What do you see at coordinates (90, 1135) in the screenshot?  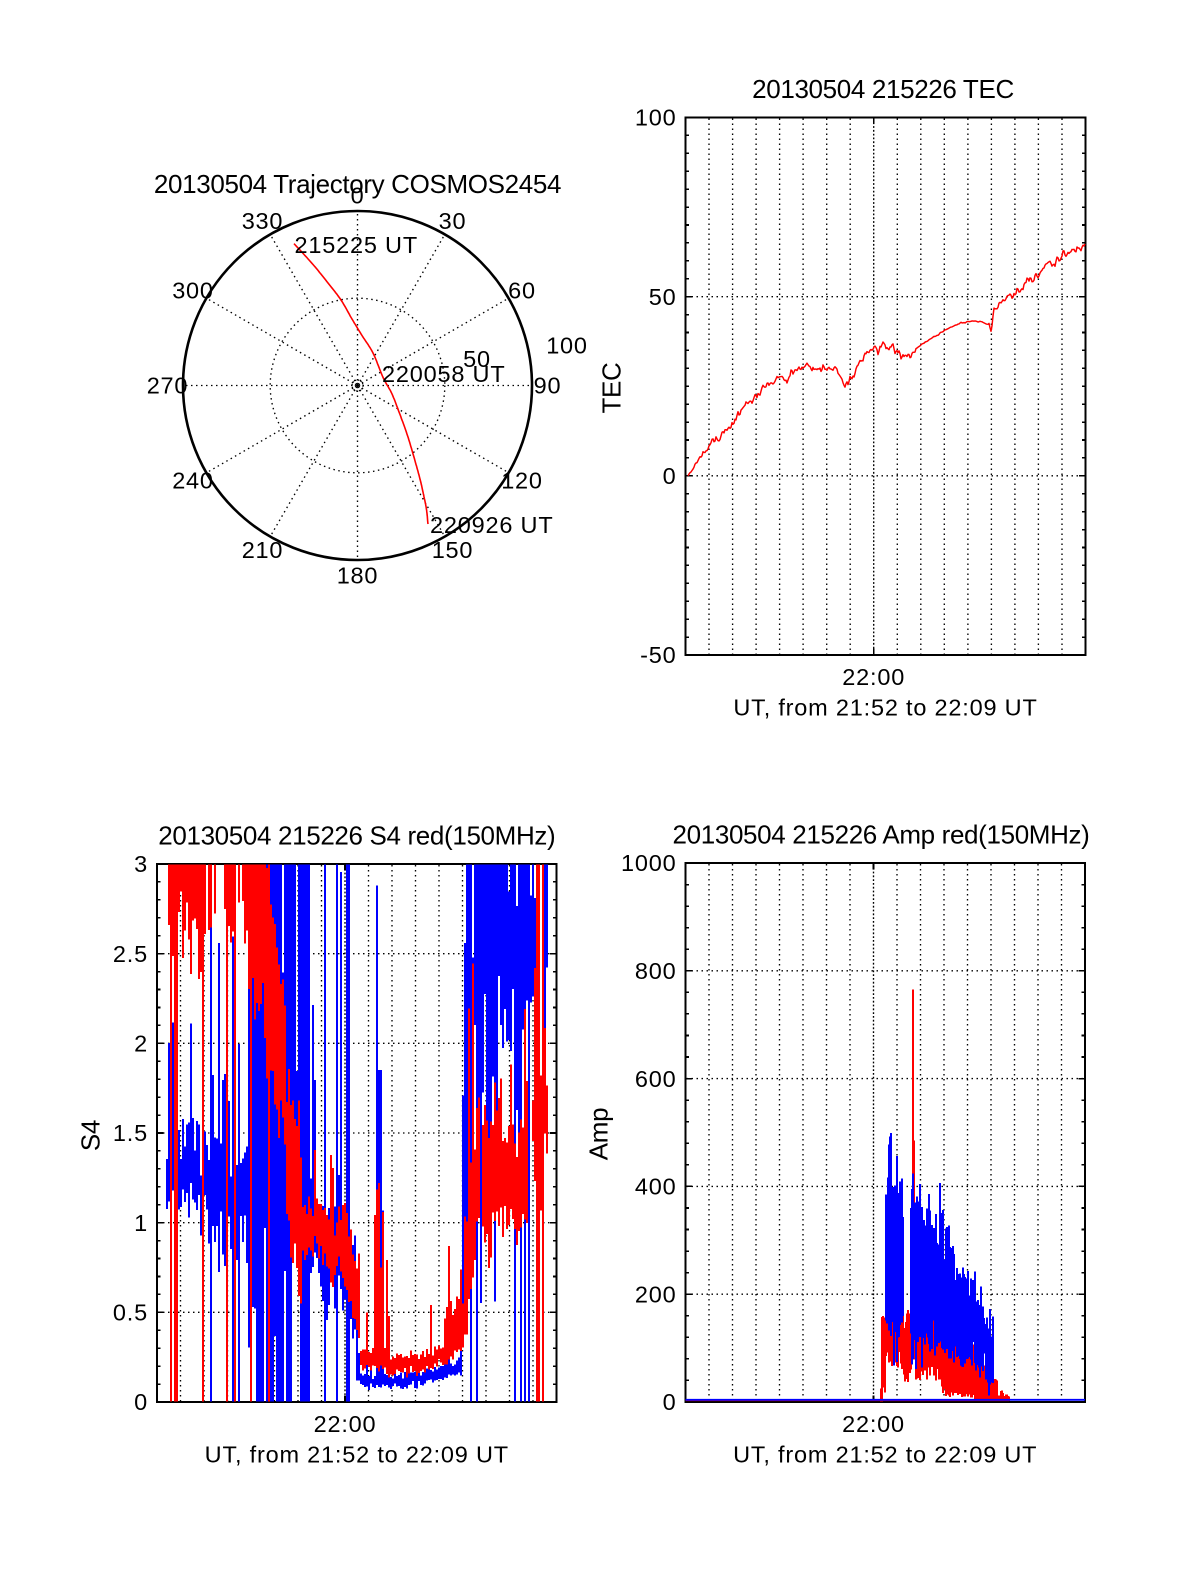 I see `svg-text: S4` at bounding box center [90, 1135].